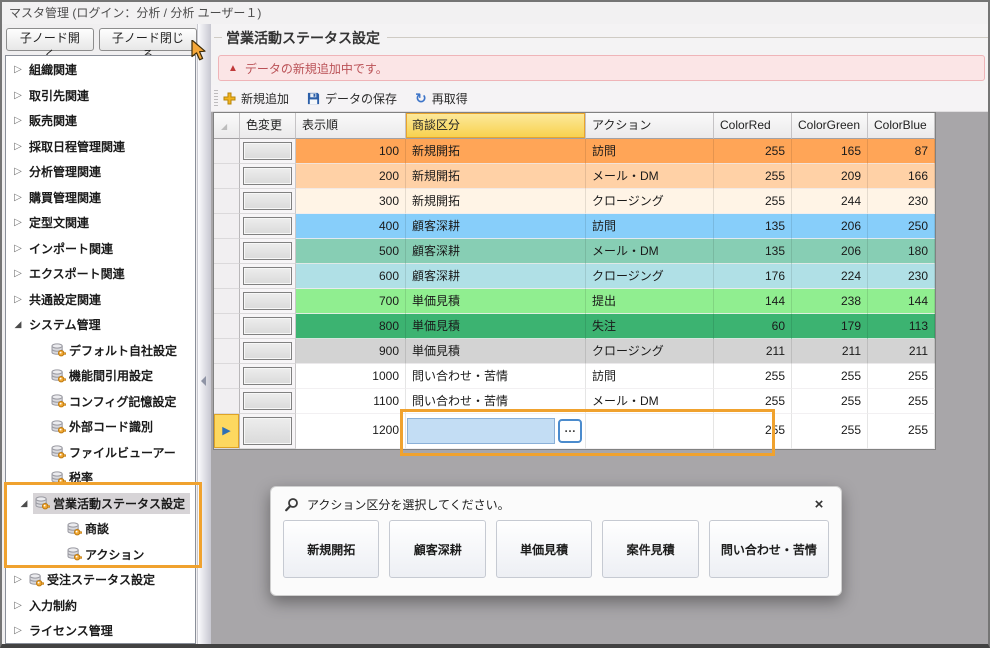 This screenshot has height=648, width=990. What do you see at coordinates (830, 151) in the screenshot?
I see `colorgreen-cell: 165` at bounding box center [830, 151].